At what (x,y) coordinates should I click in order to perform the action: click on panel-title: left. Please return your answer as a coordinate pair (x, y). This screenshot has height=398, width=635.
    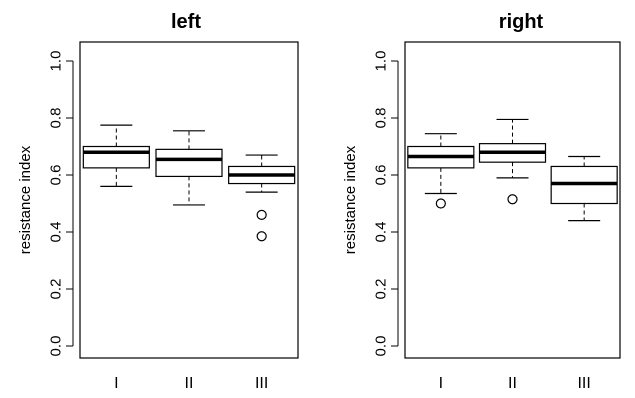
    Looking at the image, I should click on (186, 22).